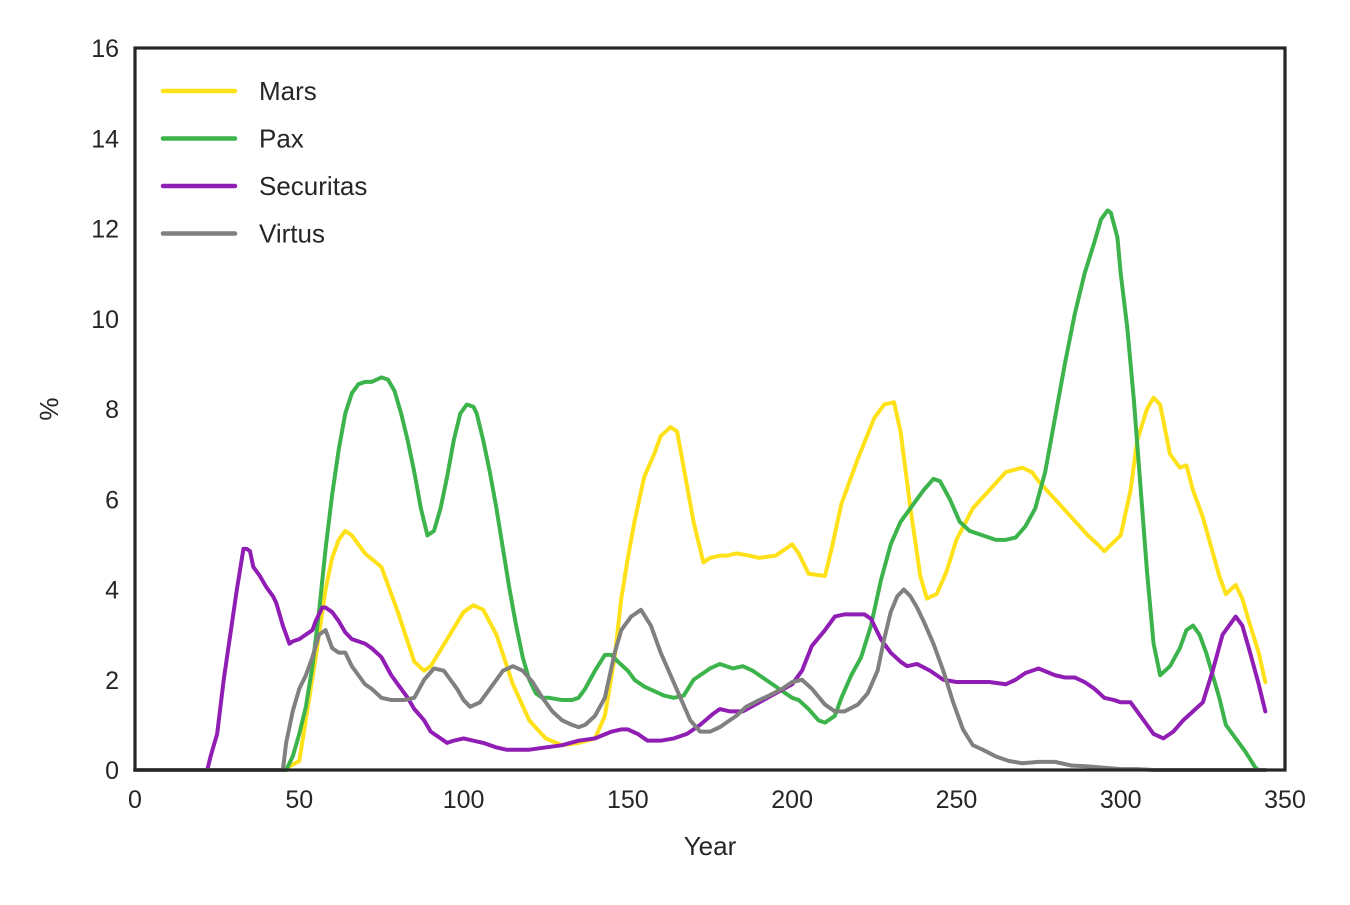 This screenshot has width=1350, height=905. I want to click on legend-label-securitas: Securitas, so click(313, 186).